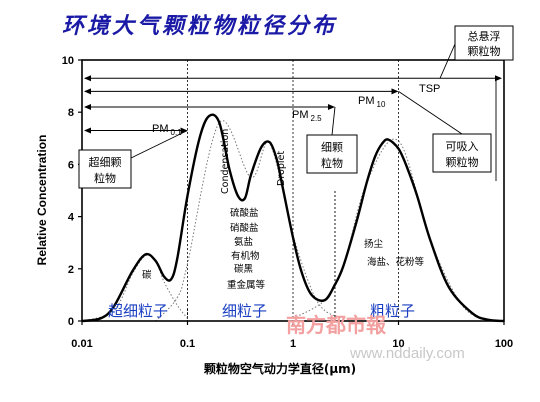  Describe the element at coordinates (68, 61) in the screenshot. I see `y-tick-label-10: 10` at that location.